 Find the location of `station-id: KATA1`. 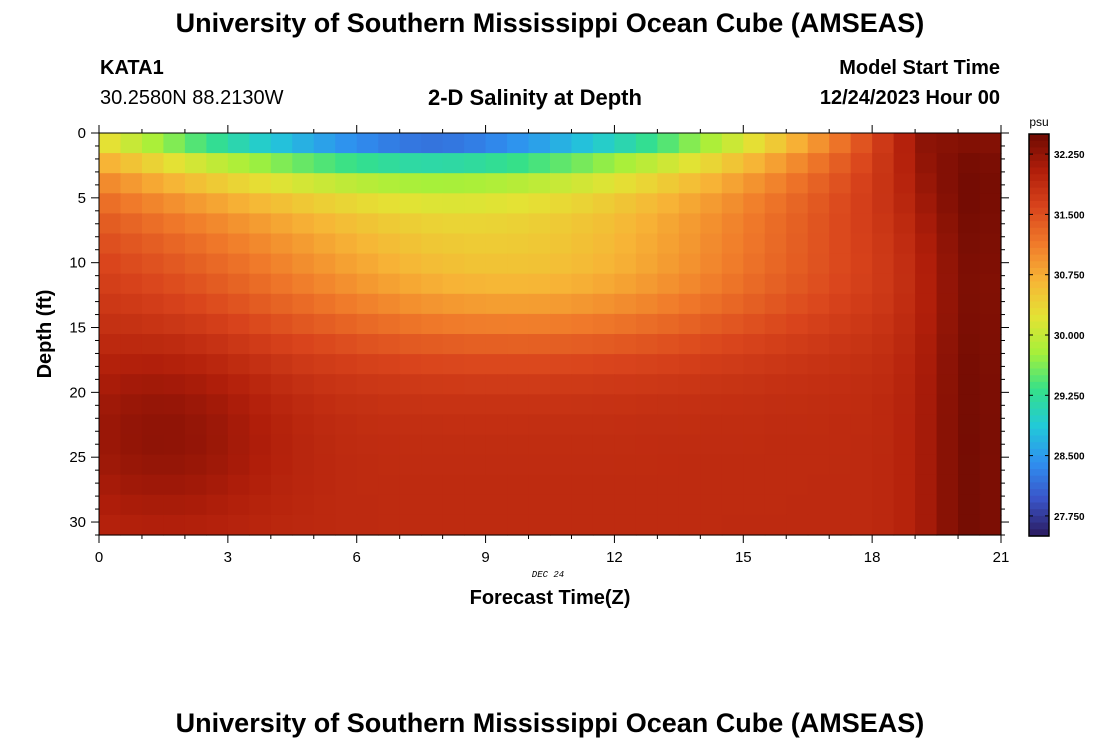

station-id: KATA1 is located at coordinates (132, 68).